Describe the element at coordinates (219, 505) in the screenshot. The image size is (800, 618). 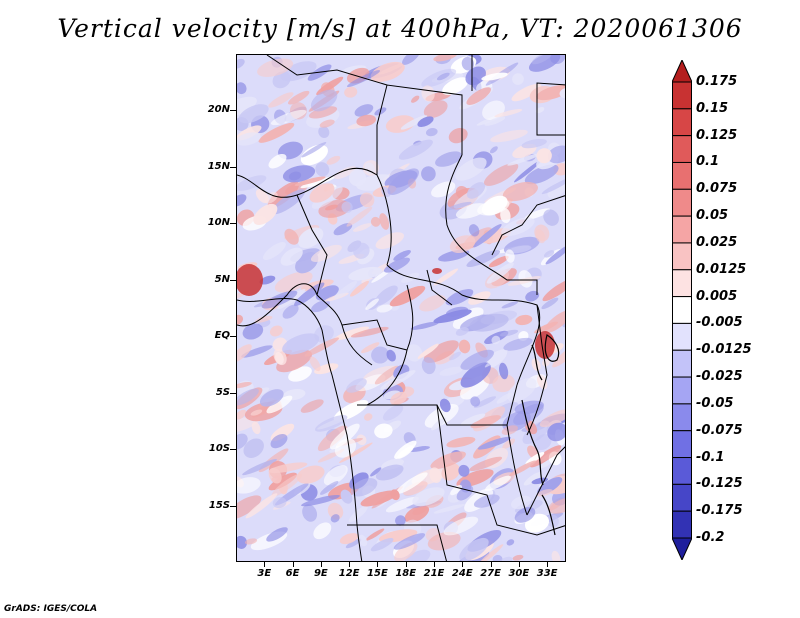
I see `lat-label: 15S` at that location.